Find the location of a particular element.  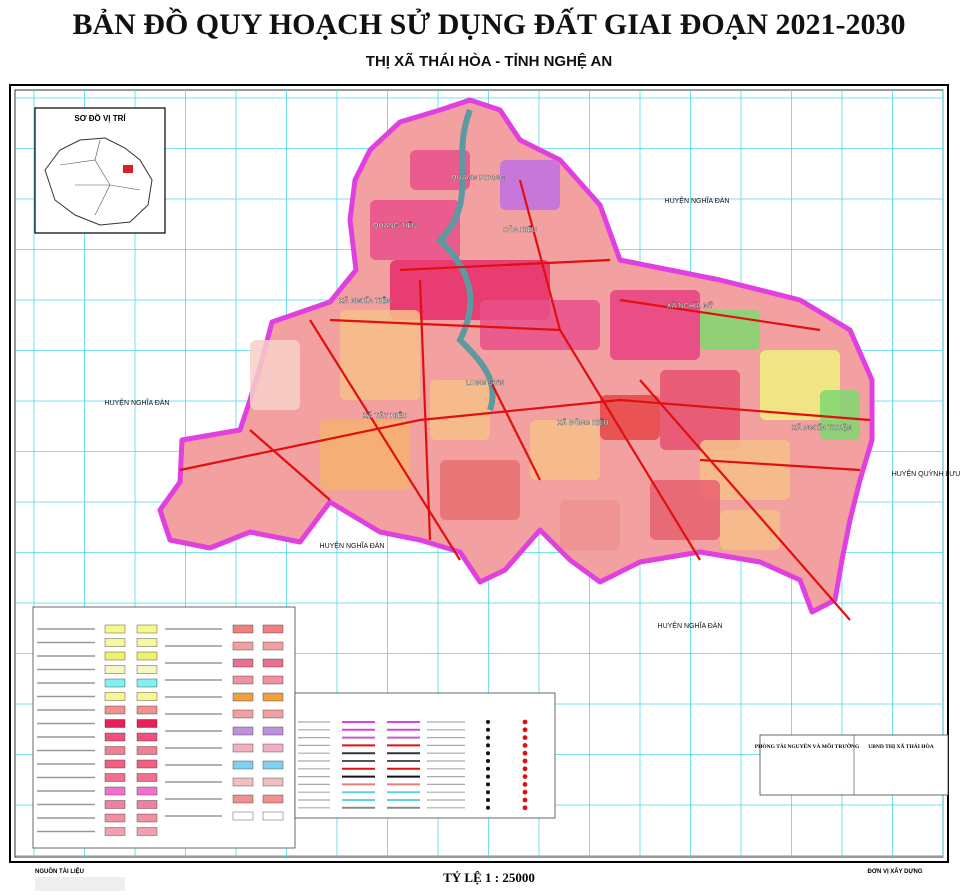

builder-title: ĐƠN VỊ XÂY DỰNG is located at coordinates (895, 871).